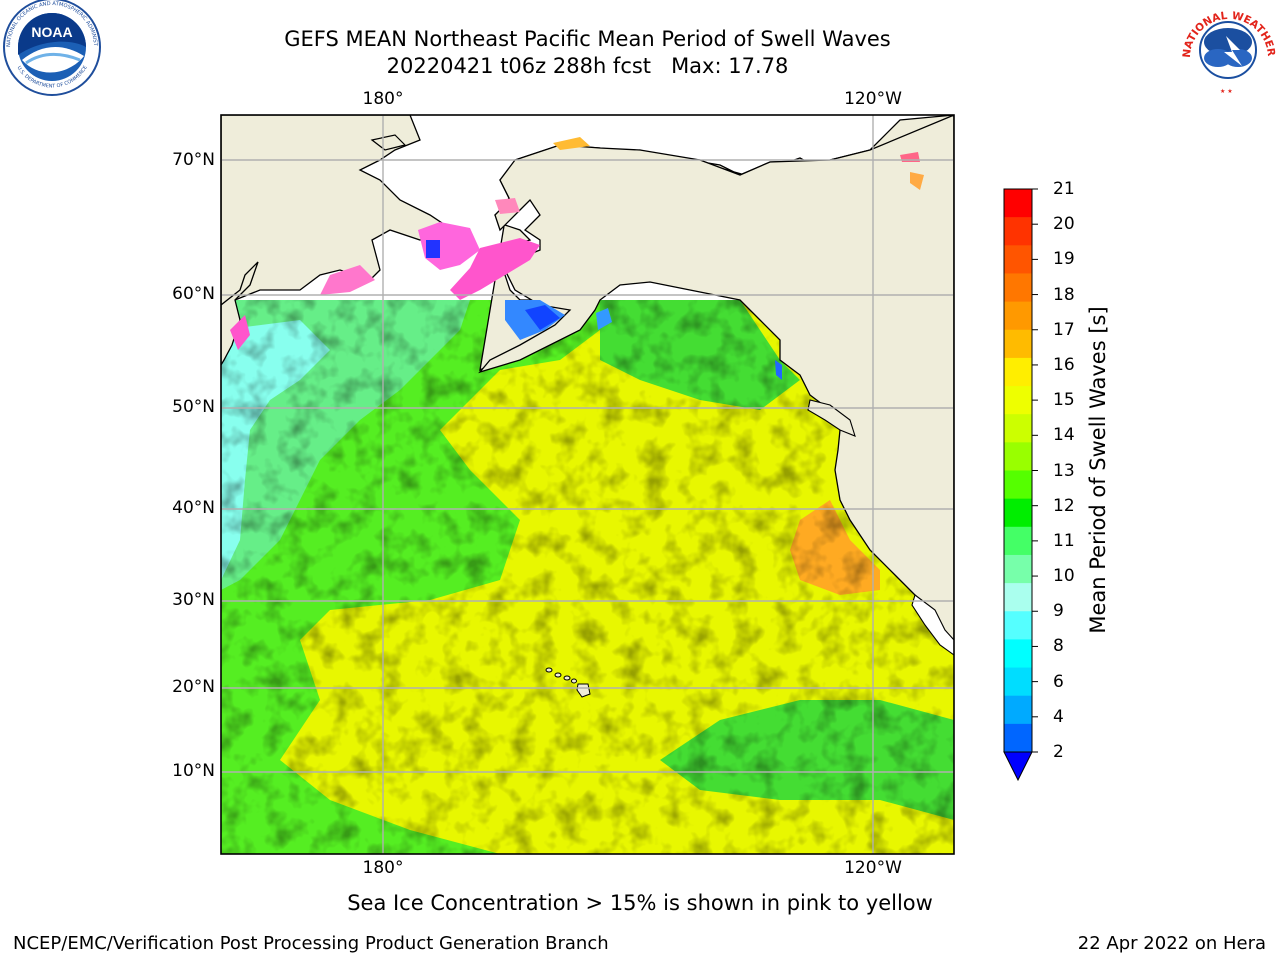 Image resolution: width=1280 pixels, height=960 pixels. I want to click on lat-label-70n: 70°N, so click(193, 160).